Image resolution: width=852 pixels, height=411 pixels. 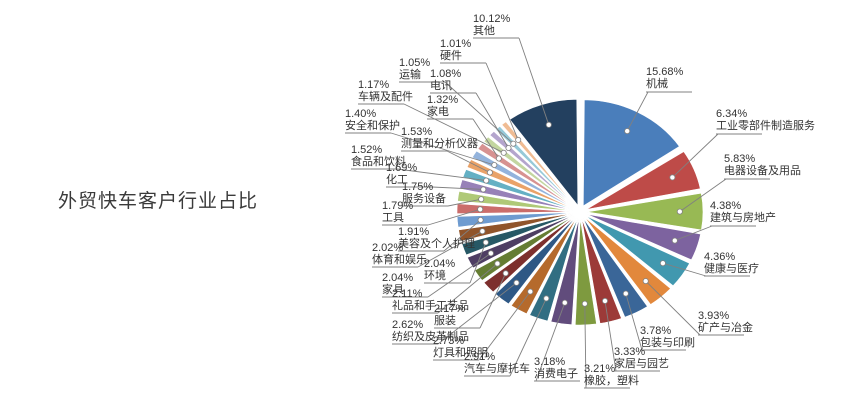 I want to click on slice-percent: 1.40%, so click(x=361, y=114).